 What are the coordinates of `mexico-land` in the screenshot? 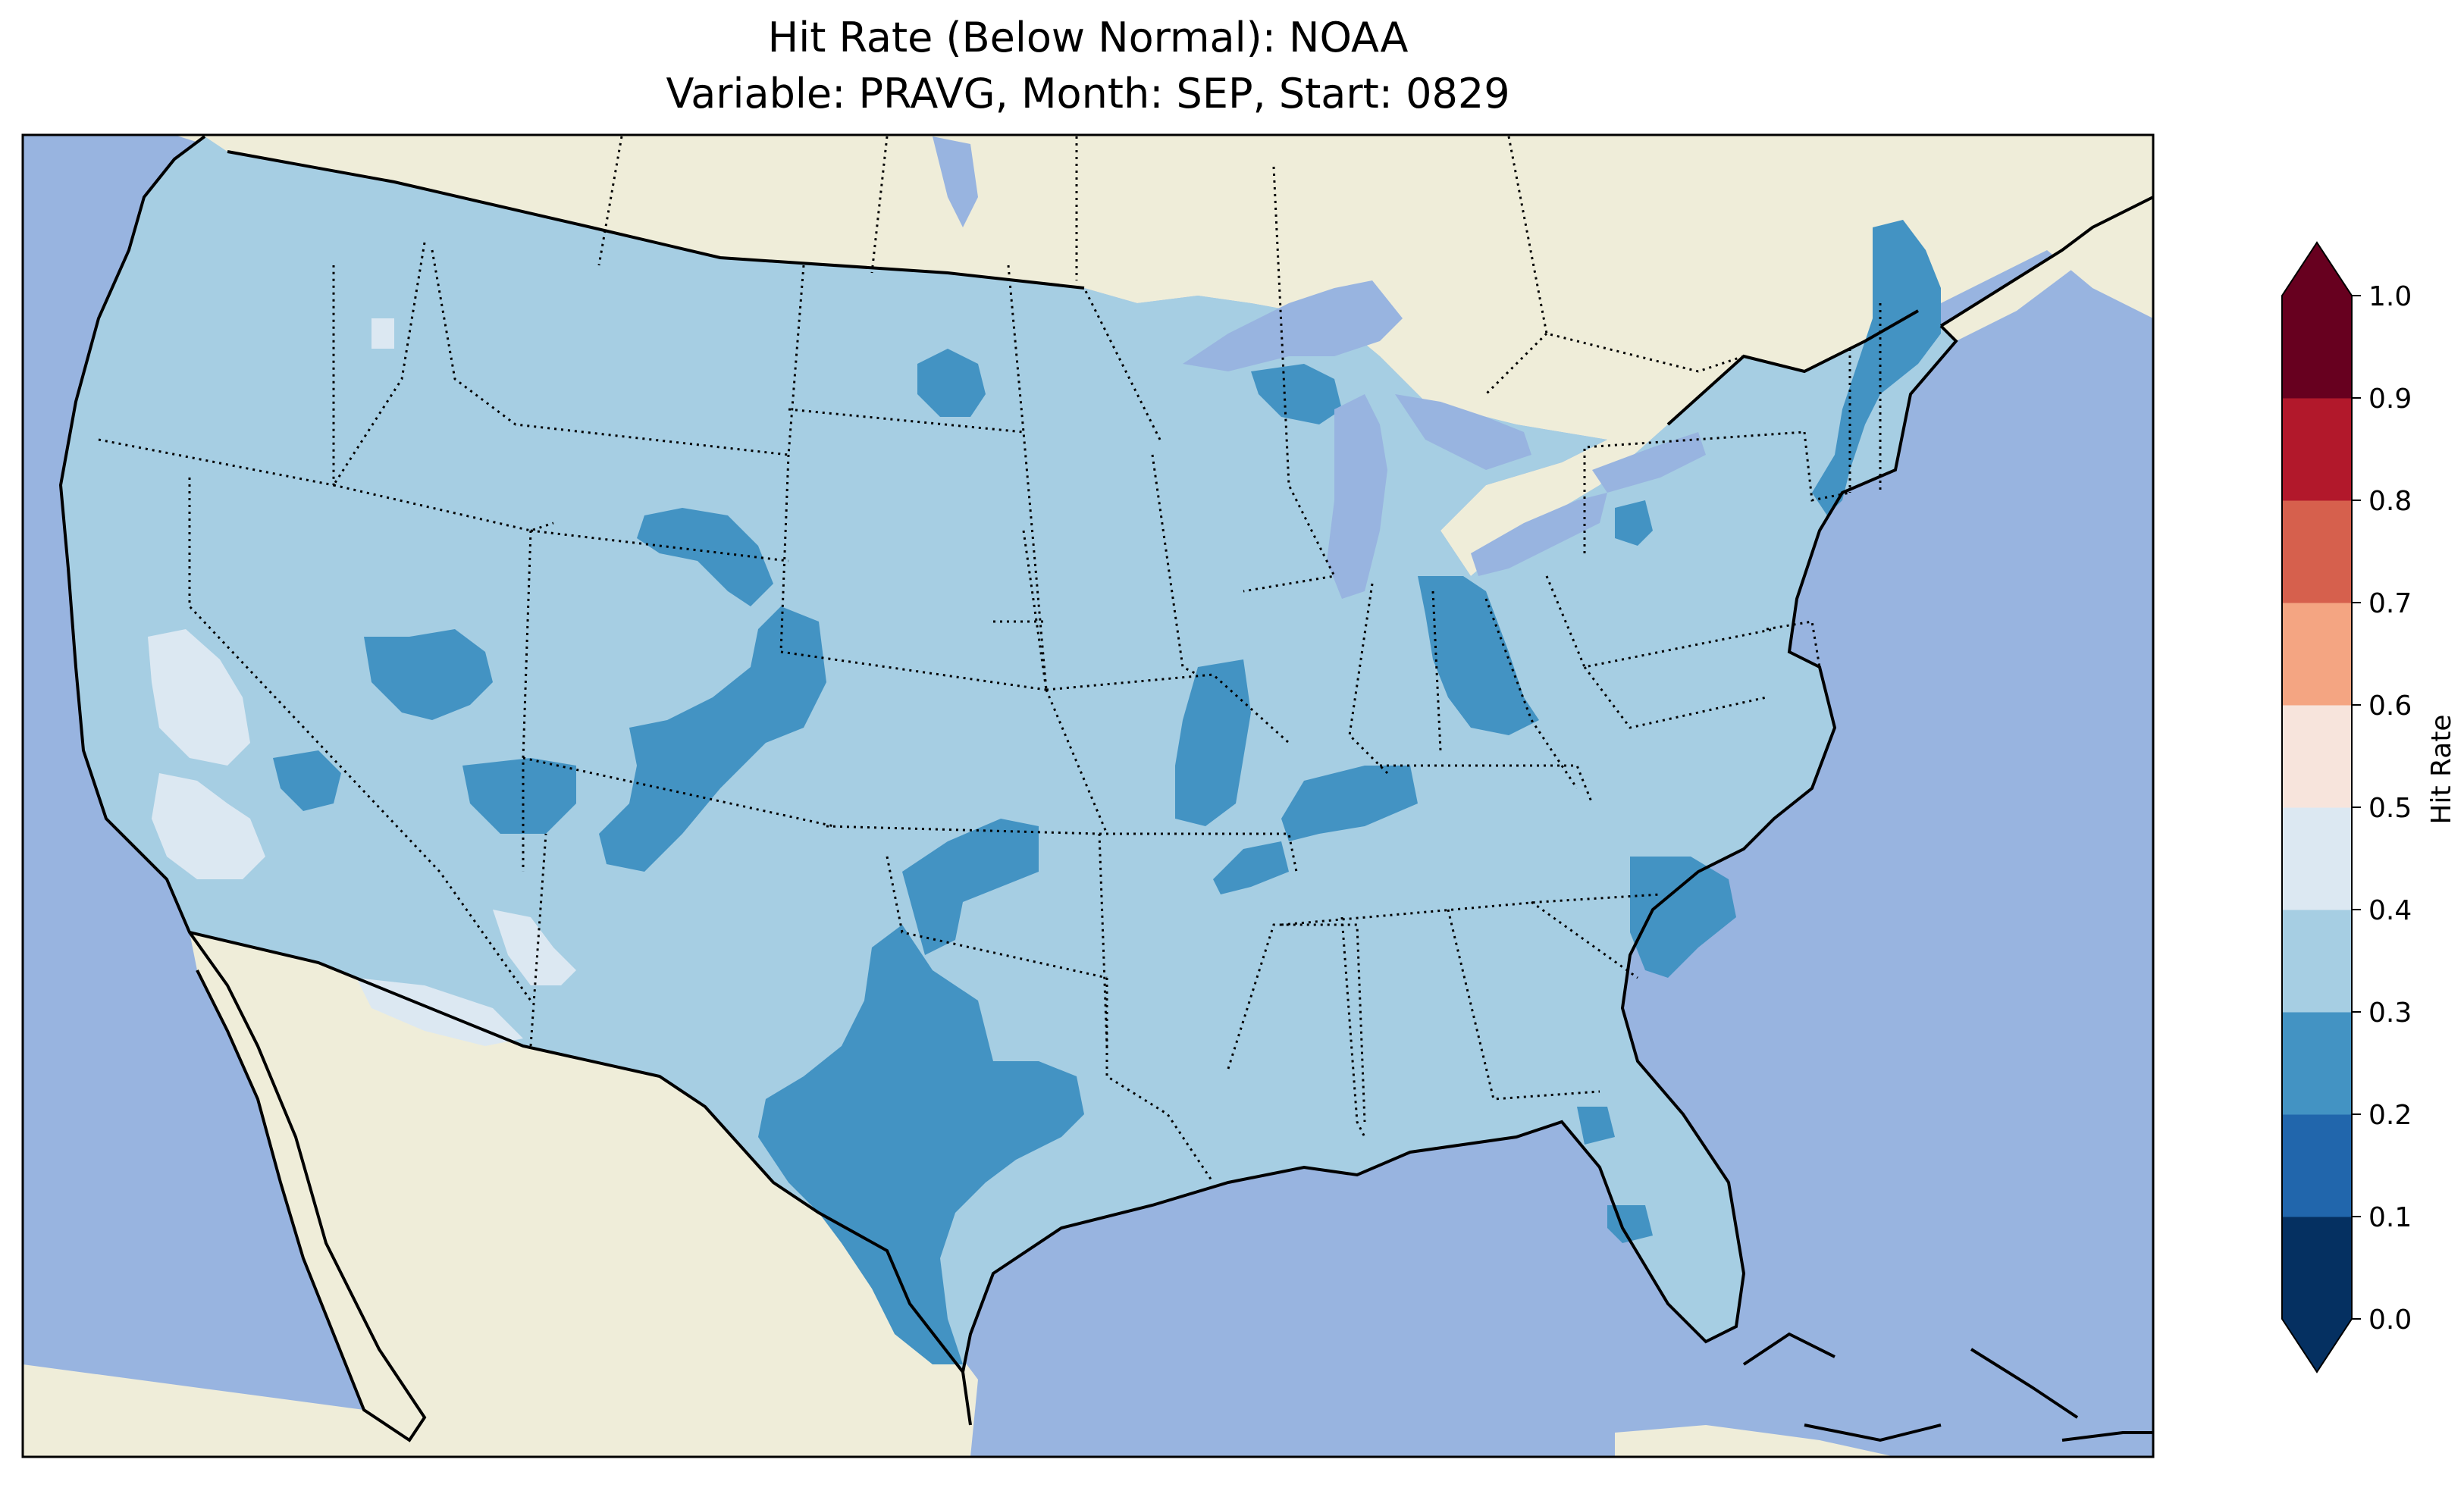 It's located at (500, 1194).